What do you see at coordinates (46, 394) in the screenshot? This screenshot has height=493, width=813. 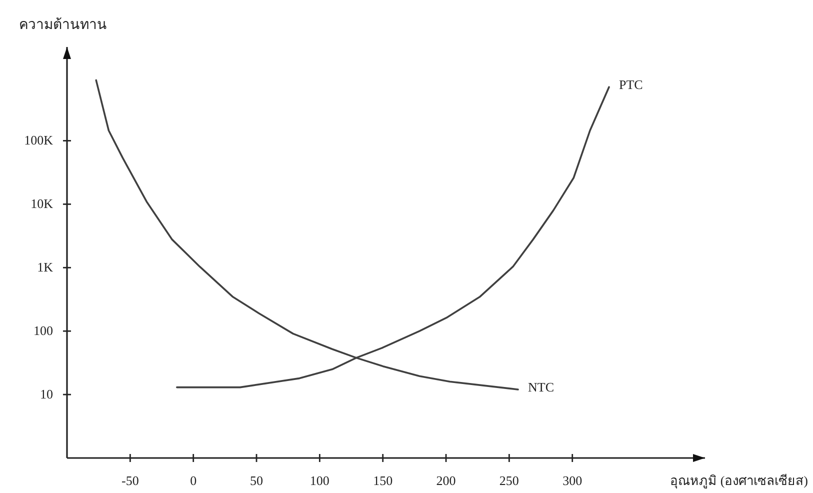 I see `y-tick-label: 10` at bounding box center [46, 394].